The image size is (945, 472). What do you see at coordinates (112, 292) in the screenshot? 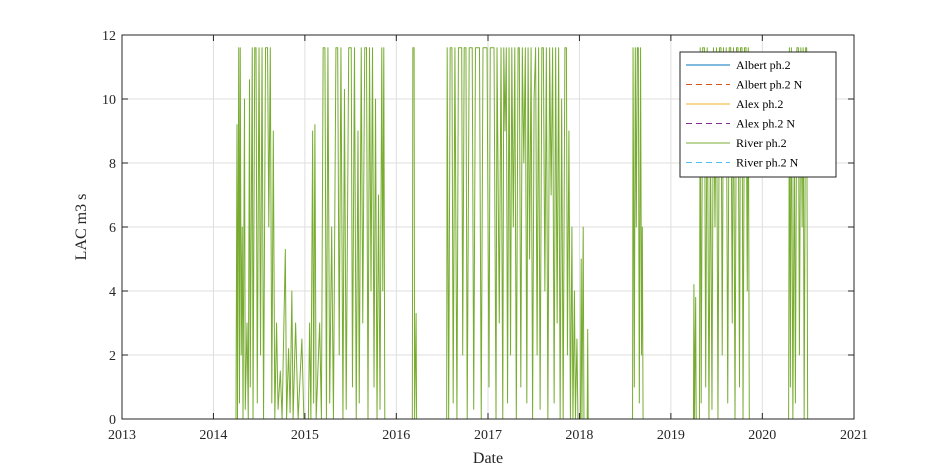
I see `y-tick-label: 4` at bounding box center [112, 292].